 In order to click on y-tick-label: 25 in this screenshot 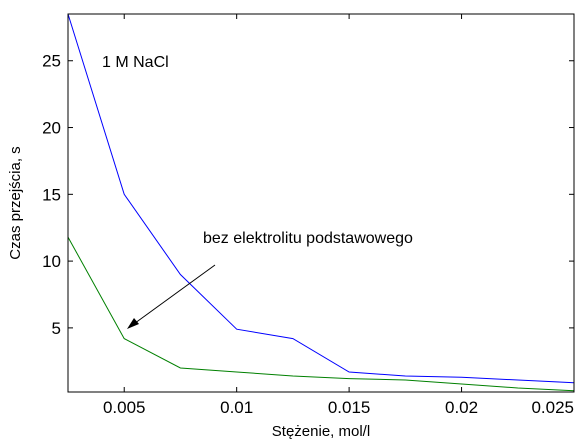, I will do `click(51, 61)`.